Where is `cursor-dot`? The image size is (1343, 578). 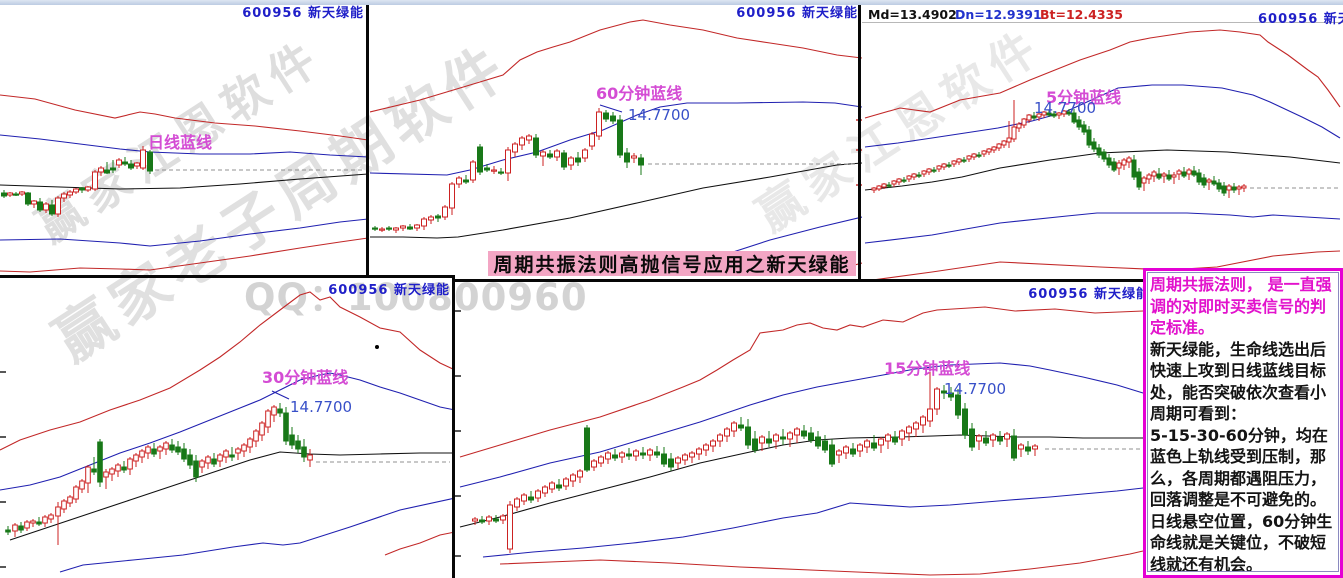
cursor-dot is located at coordinates (377, 347).